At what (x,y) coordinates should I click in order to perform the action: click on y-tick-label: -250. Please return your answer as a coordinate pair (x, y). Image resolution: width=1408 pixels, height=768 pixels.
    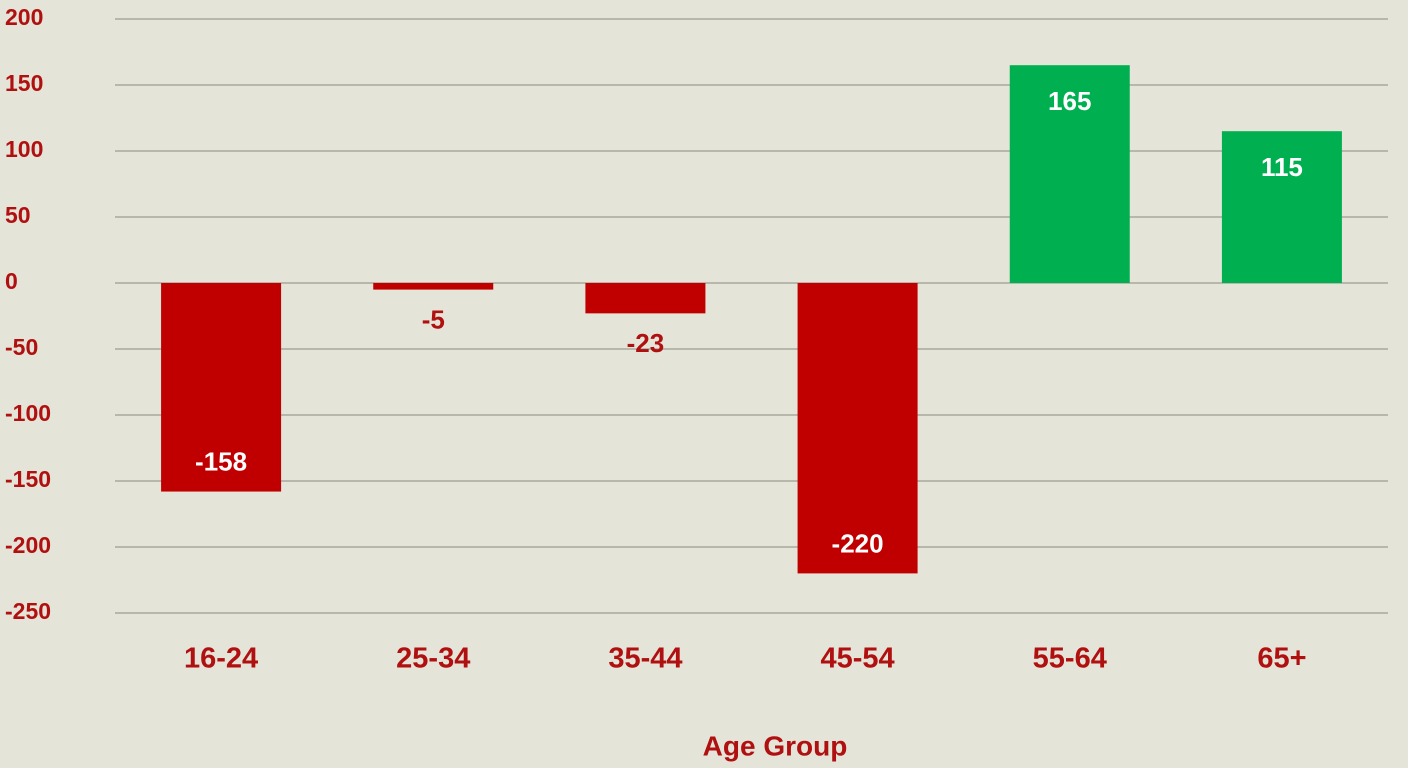
    Looking at the image, I should click on (28, 611).